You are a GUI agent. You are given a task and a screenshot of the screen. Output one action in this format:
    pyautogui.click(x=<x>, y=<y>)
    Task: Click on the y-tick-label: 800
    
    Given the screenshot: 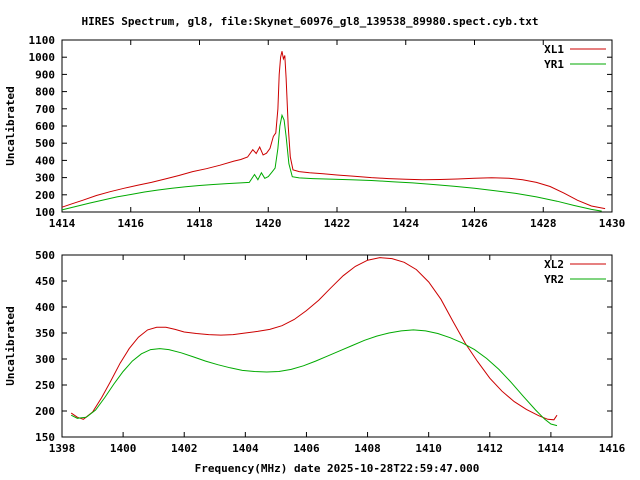 What is the action you would take?
    pyautogui.click(x=45, y=92)
    